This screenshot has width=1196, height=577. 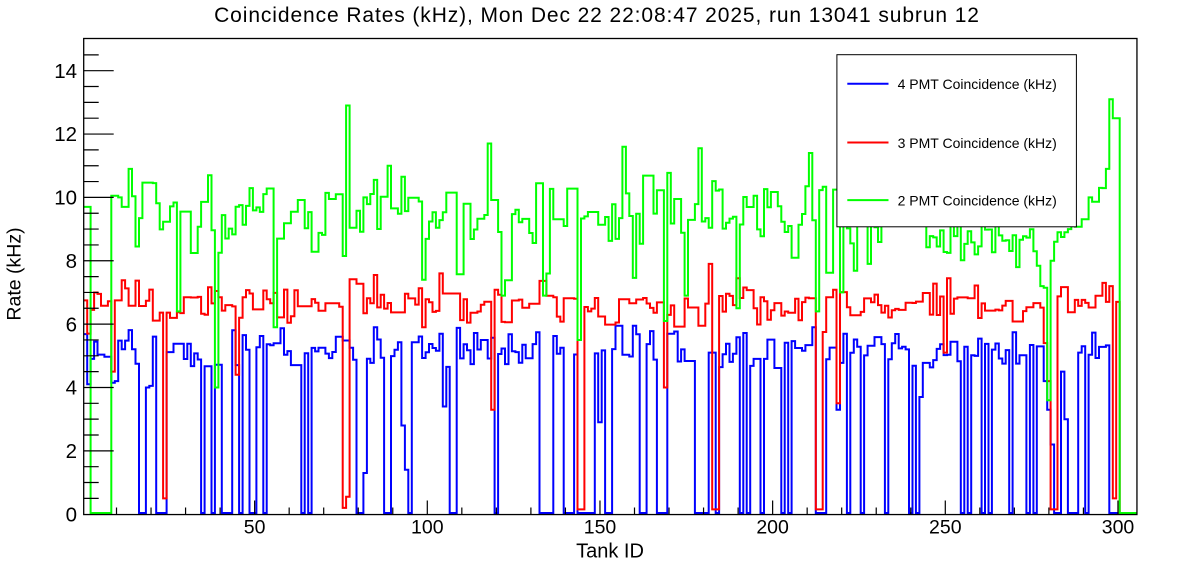 I want to click on svg-text: 2, so click(x=71, y=451).